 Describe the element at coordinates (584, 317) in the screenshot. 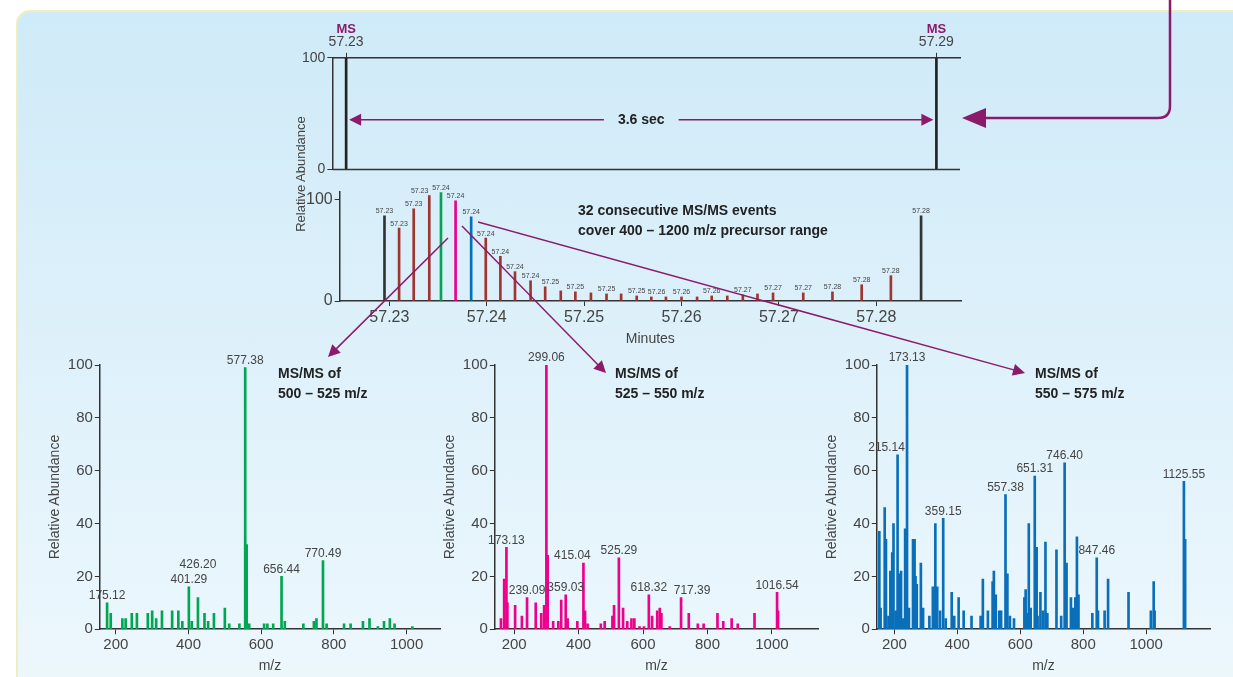

I see `x-tick-label: 57.25` at that location.